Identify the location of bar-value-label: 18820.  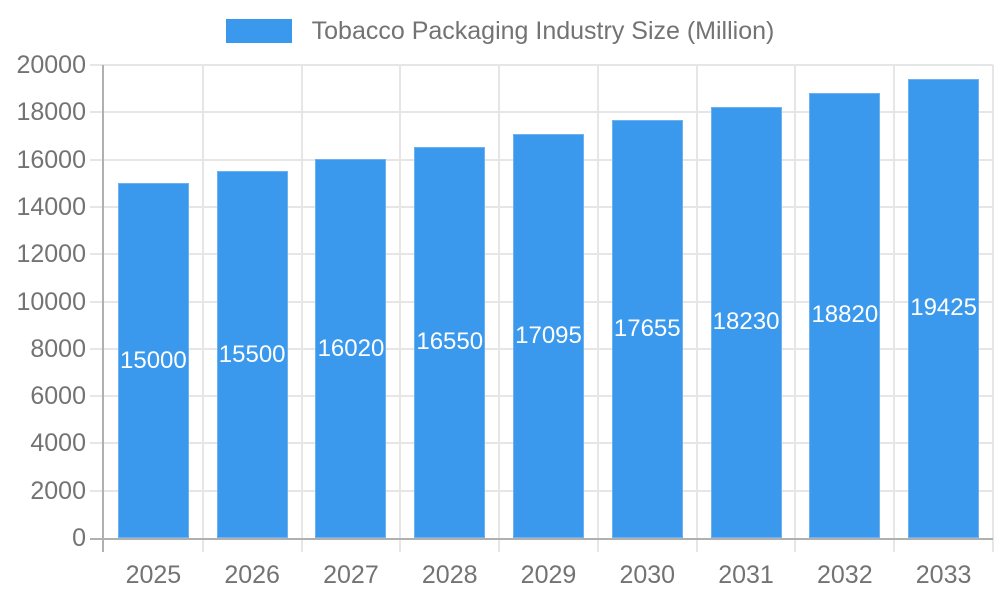
(845, 315).